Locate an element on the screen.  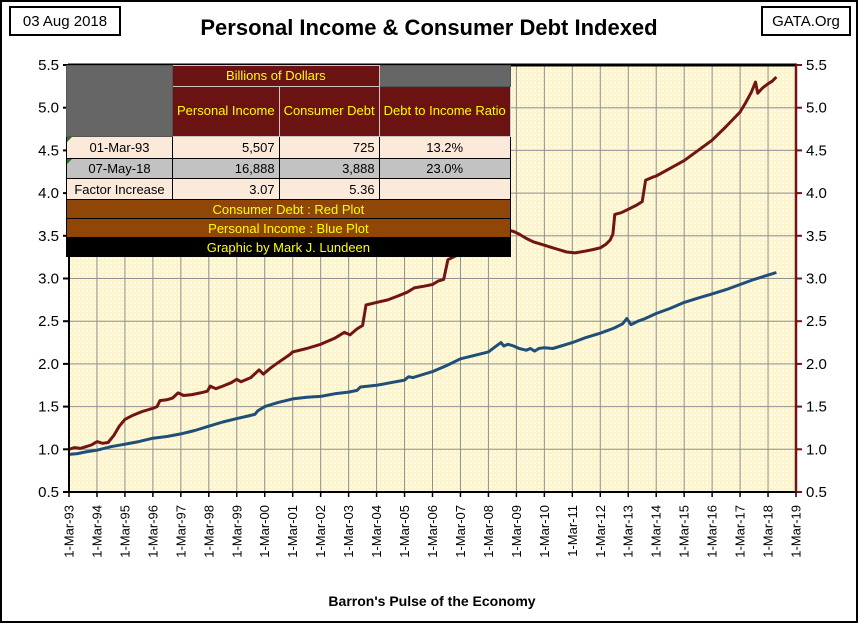
cell-ratio: 13.2% is located at coordinates (444, 147).